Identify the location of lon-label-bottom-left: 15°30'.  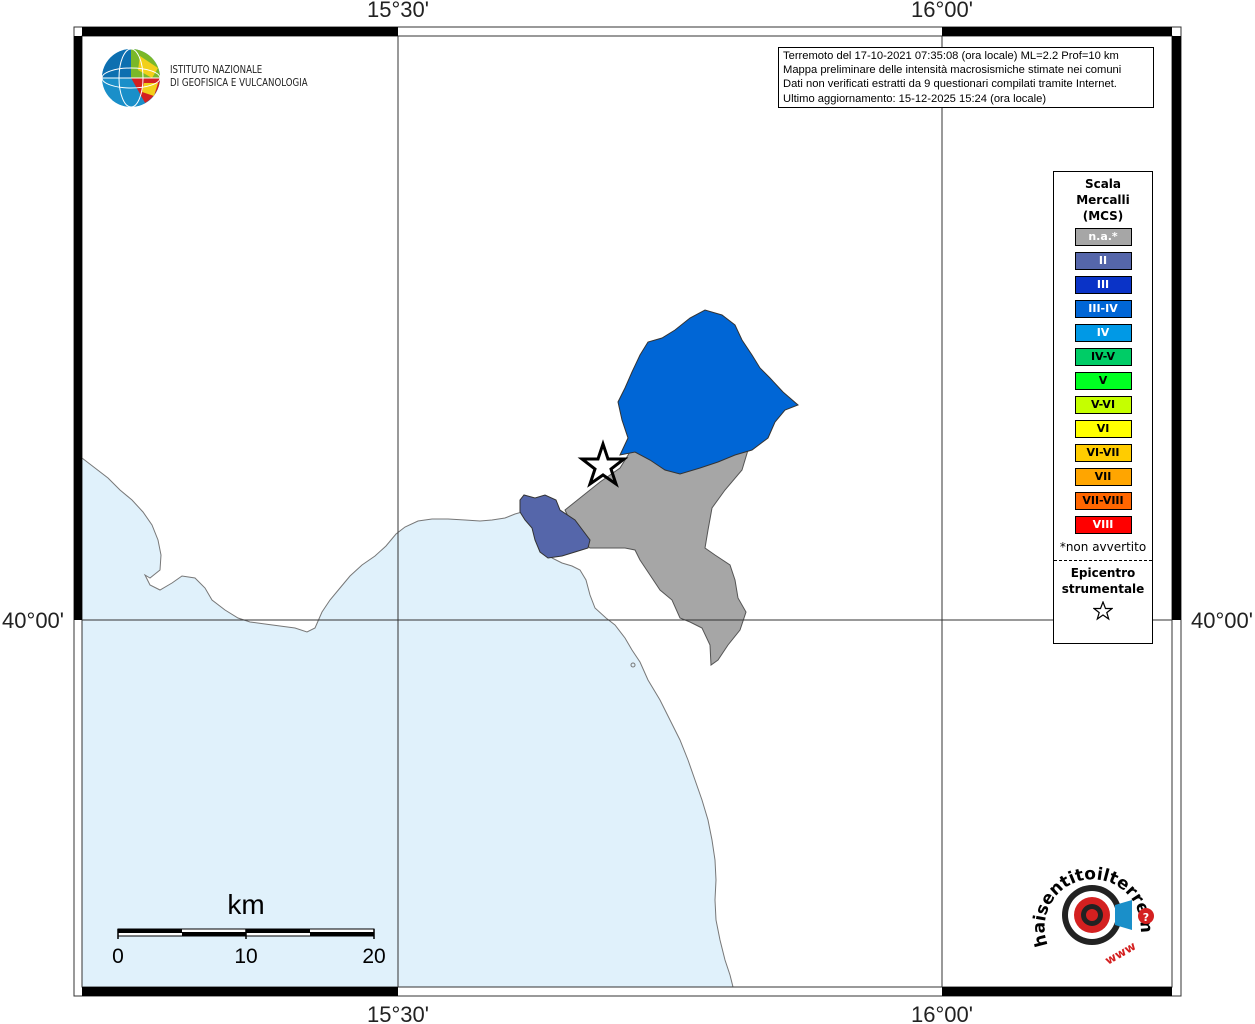
(398, 1013).